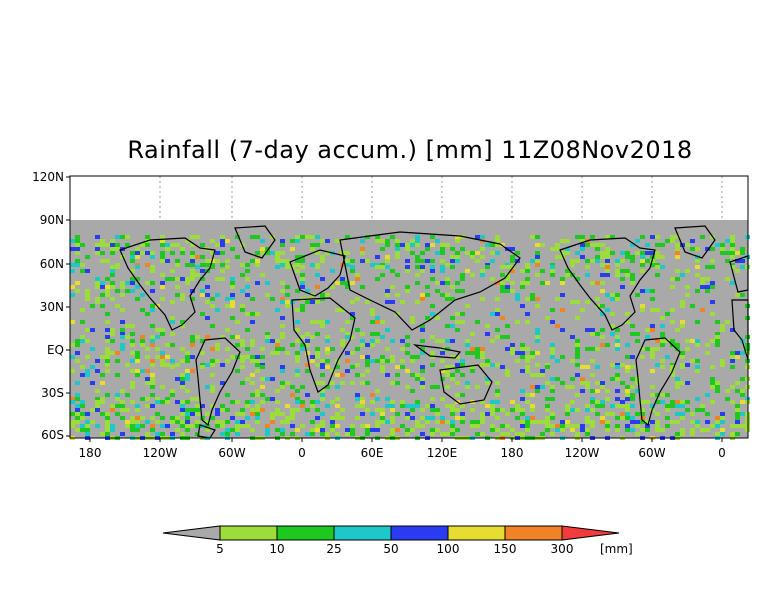 The width and height of the screenshot is (784, 612). What do you see at coordinates (51, 220) in the screenshot?
I see `y-tick-label: 90N` at bounding box center [51, 220].